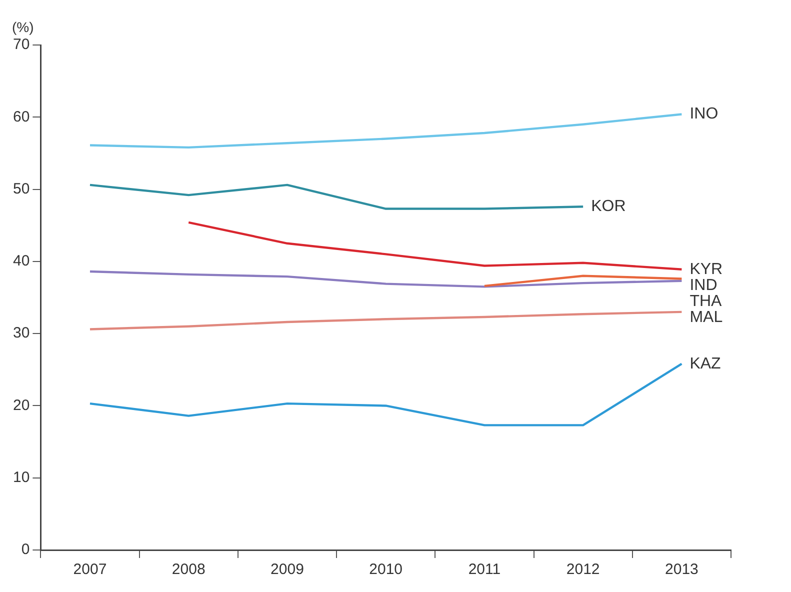 The image size is (791, 592). Describe the element at coordinates (21, 45) in the screenshot. I see `y-tick-label: 70` at that location.